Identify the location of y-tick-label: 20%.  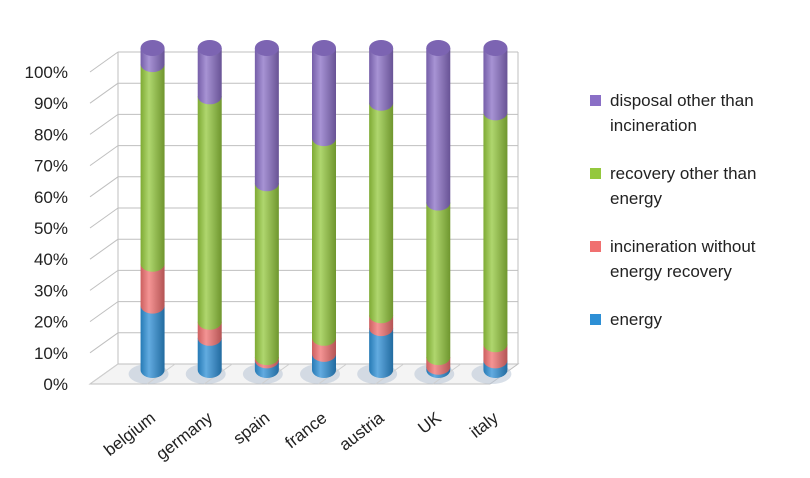
(51, 322).